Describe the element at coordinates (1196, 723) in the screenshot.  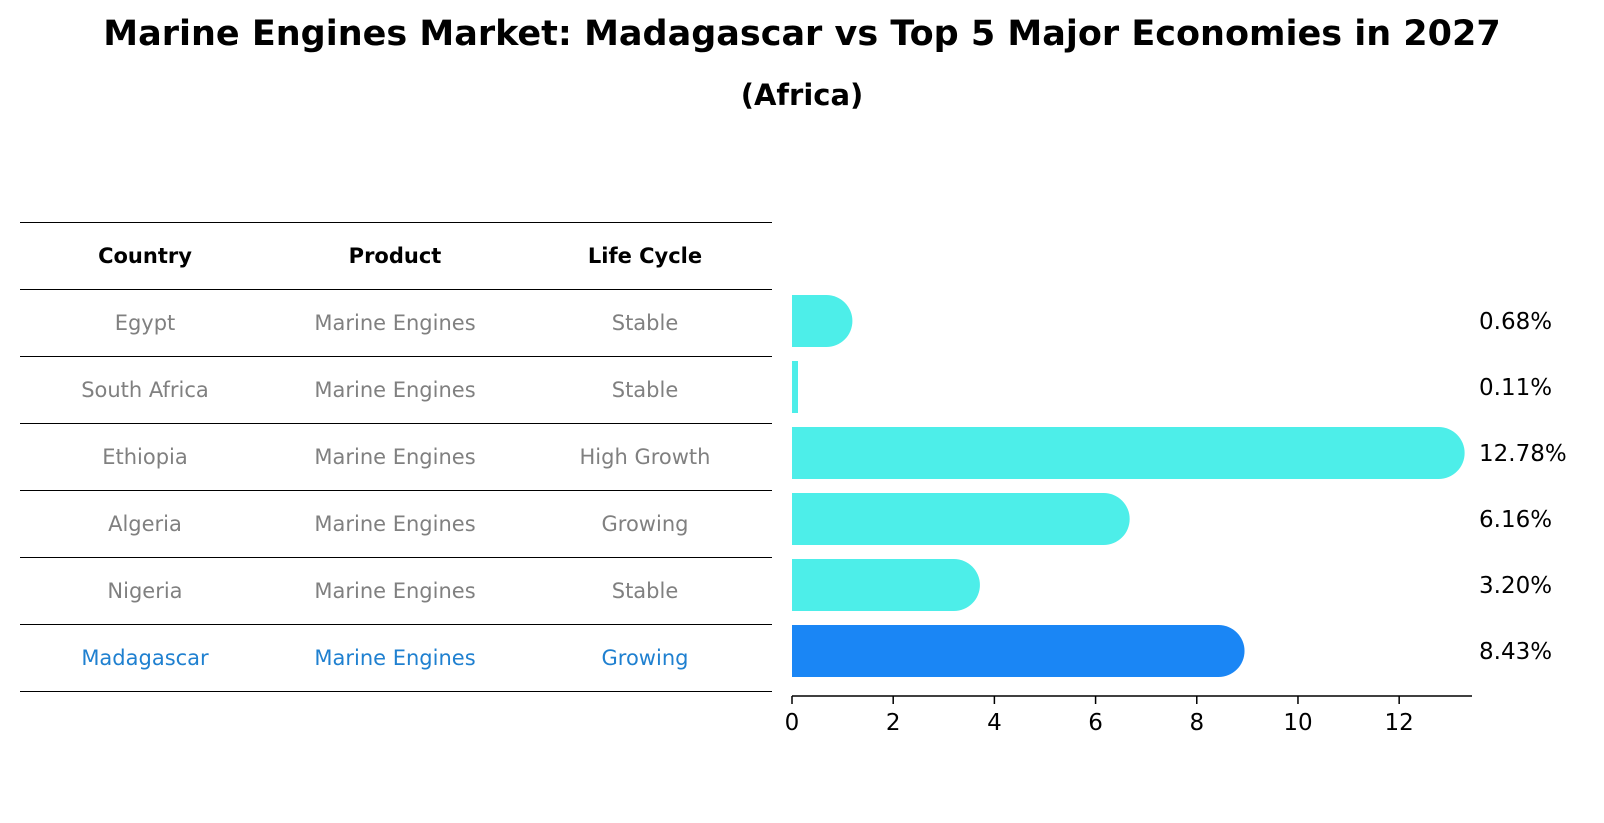
I see `x-tick-label: 8` at that location.